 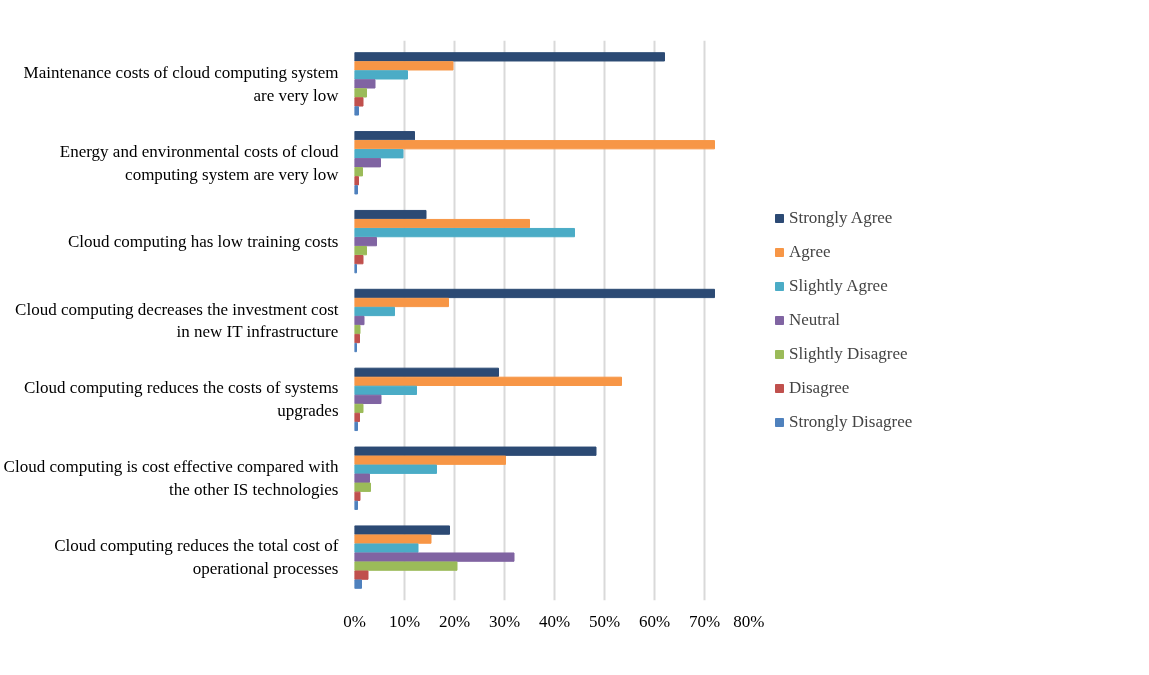 I want to click on x-tick-label: 50%, so click(x=604, y=621).